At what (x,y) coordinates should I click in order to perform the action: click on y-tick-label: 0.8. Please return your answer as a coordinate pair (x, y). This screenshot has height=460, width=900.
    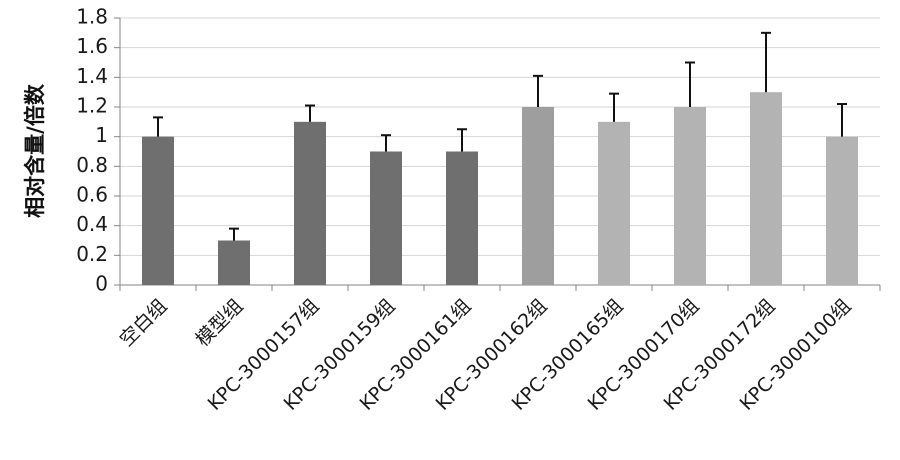
    Looking at the image, I should click on (92, 165).